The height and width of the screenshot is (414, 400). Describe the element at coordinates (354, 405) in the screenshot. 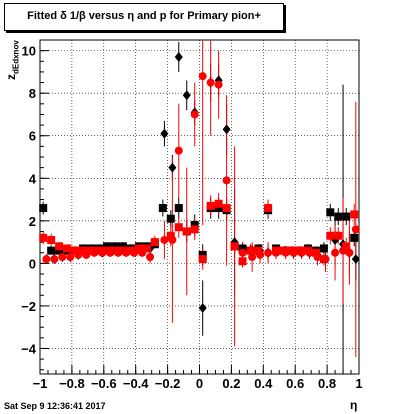

I see `x-axis-label: η` at that location.